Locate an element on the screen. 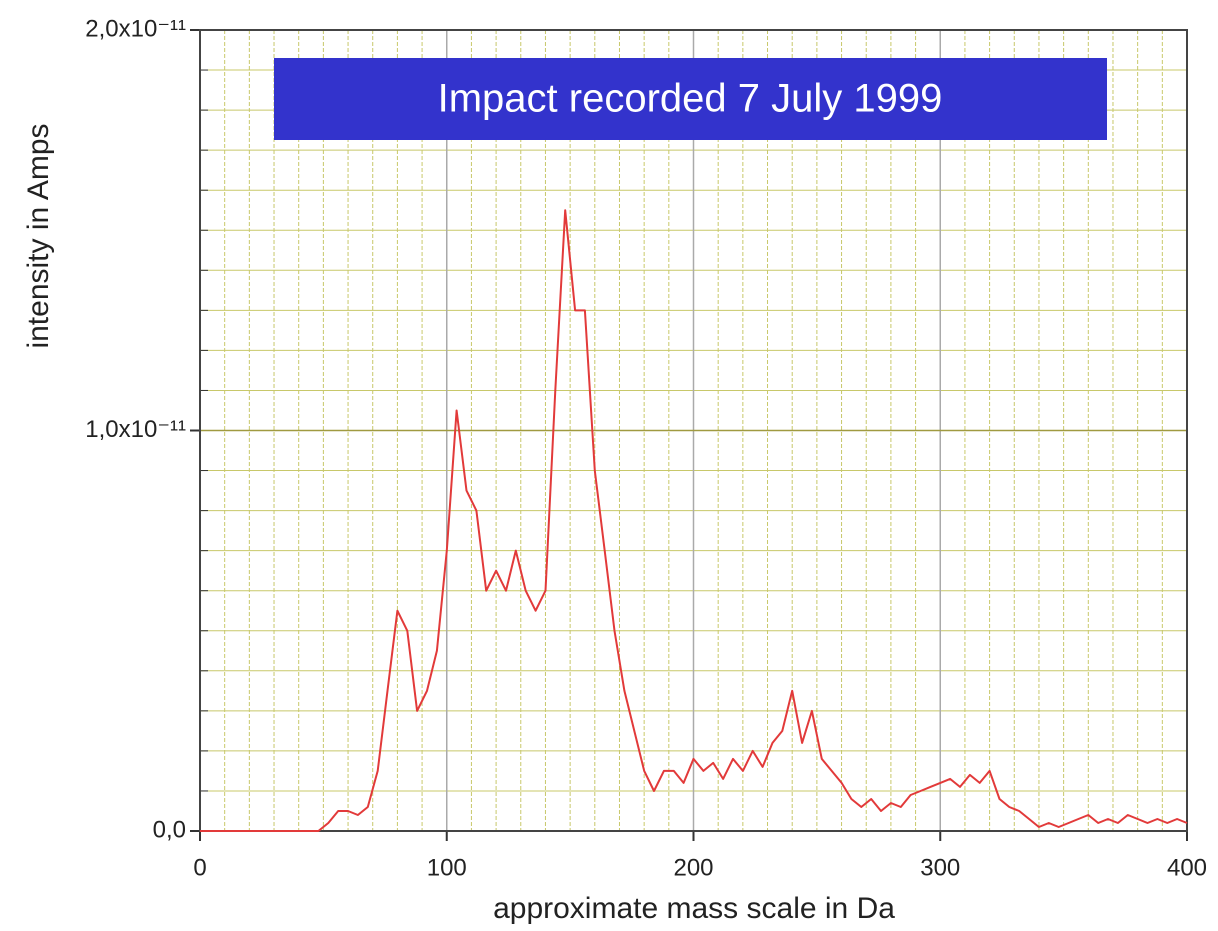 The height and width of the screenshot is (931, 1218). x-tick-label: 100 is located at coordinates (447, 867).